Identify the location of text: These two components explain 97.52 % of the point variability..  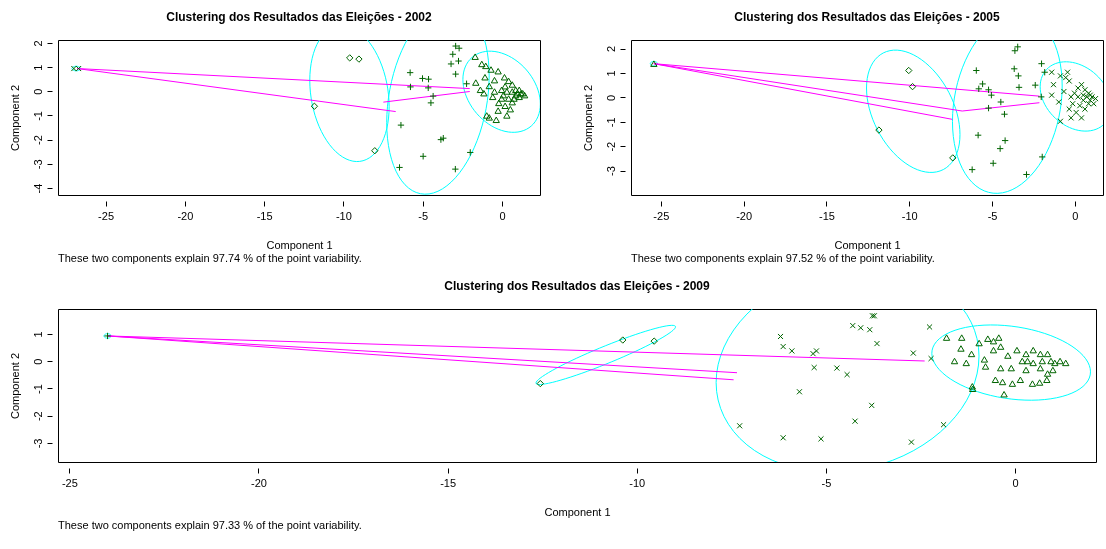
(783, 258).